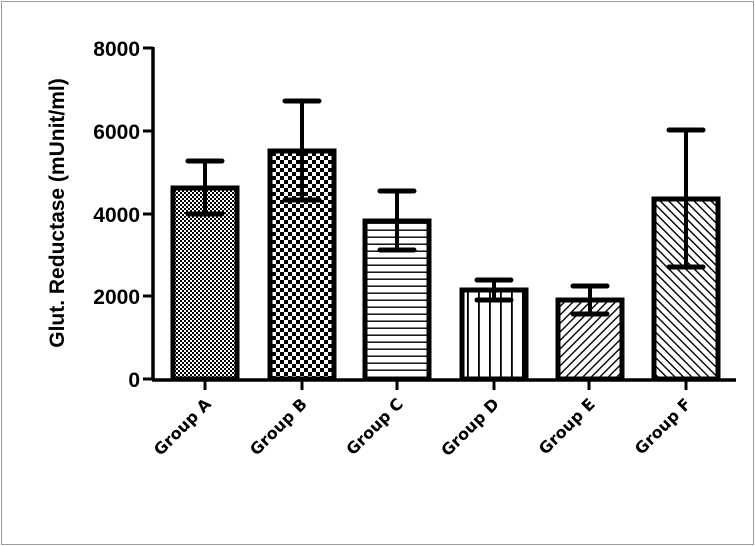  Describe the element at coordinates (470, 427) in the screenshot. I see `x-label-group-d: Group D` at that location.